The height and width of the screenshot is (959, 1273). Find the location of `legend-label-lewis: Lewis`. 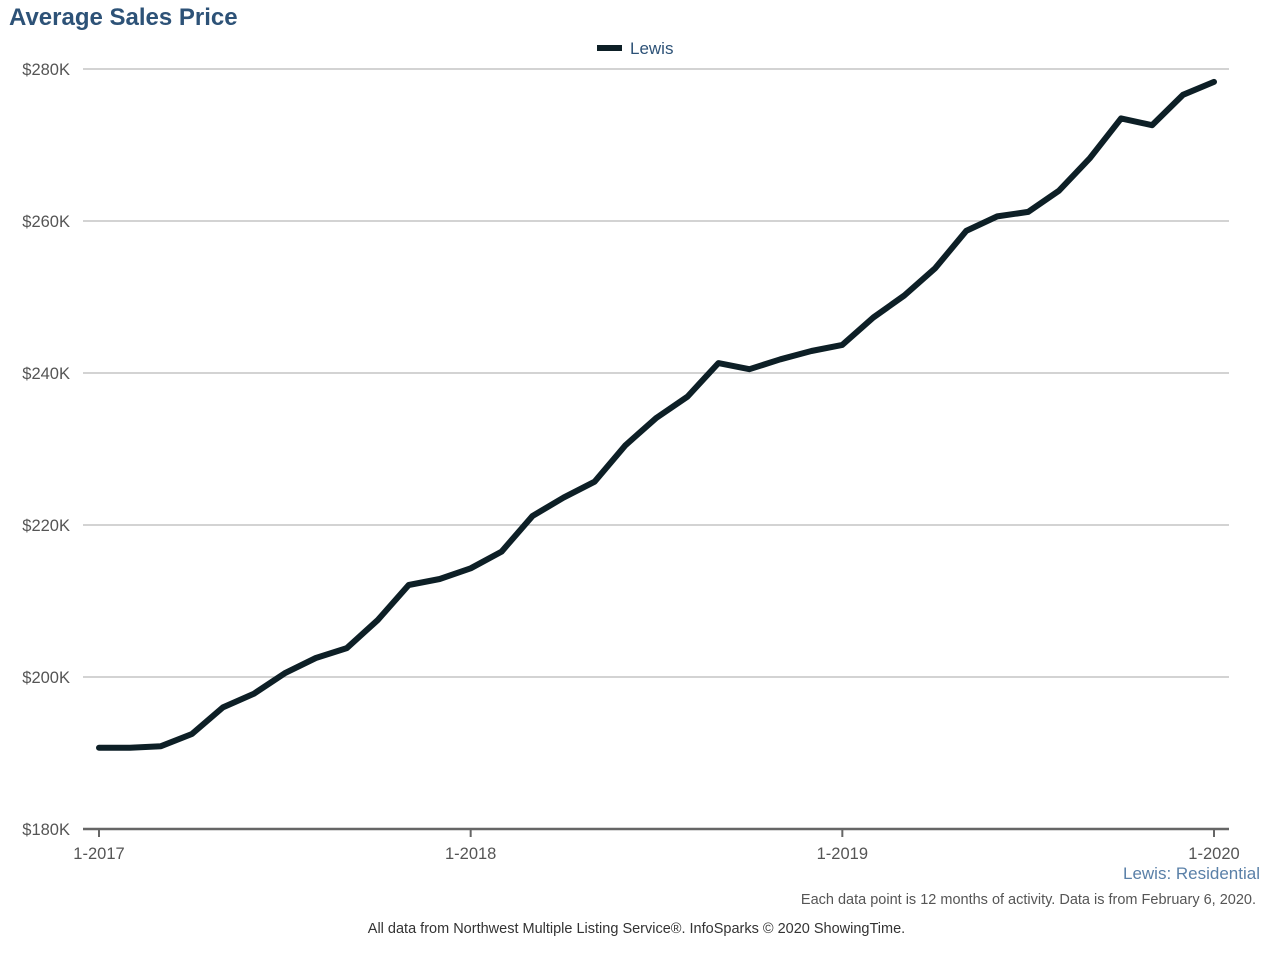

legend-label-lewis: Lewis is located at coordinates (651, 48).